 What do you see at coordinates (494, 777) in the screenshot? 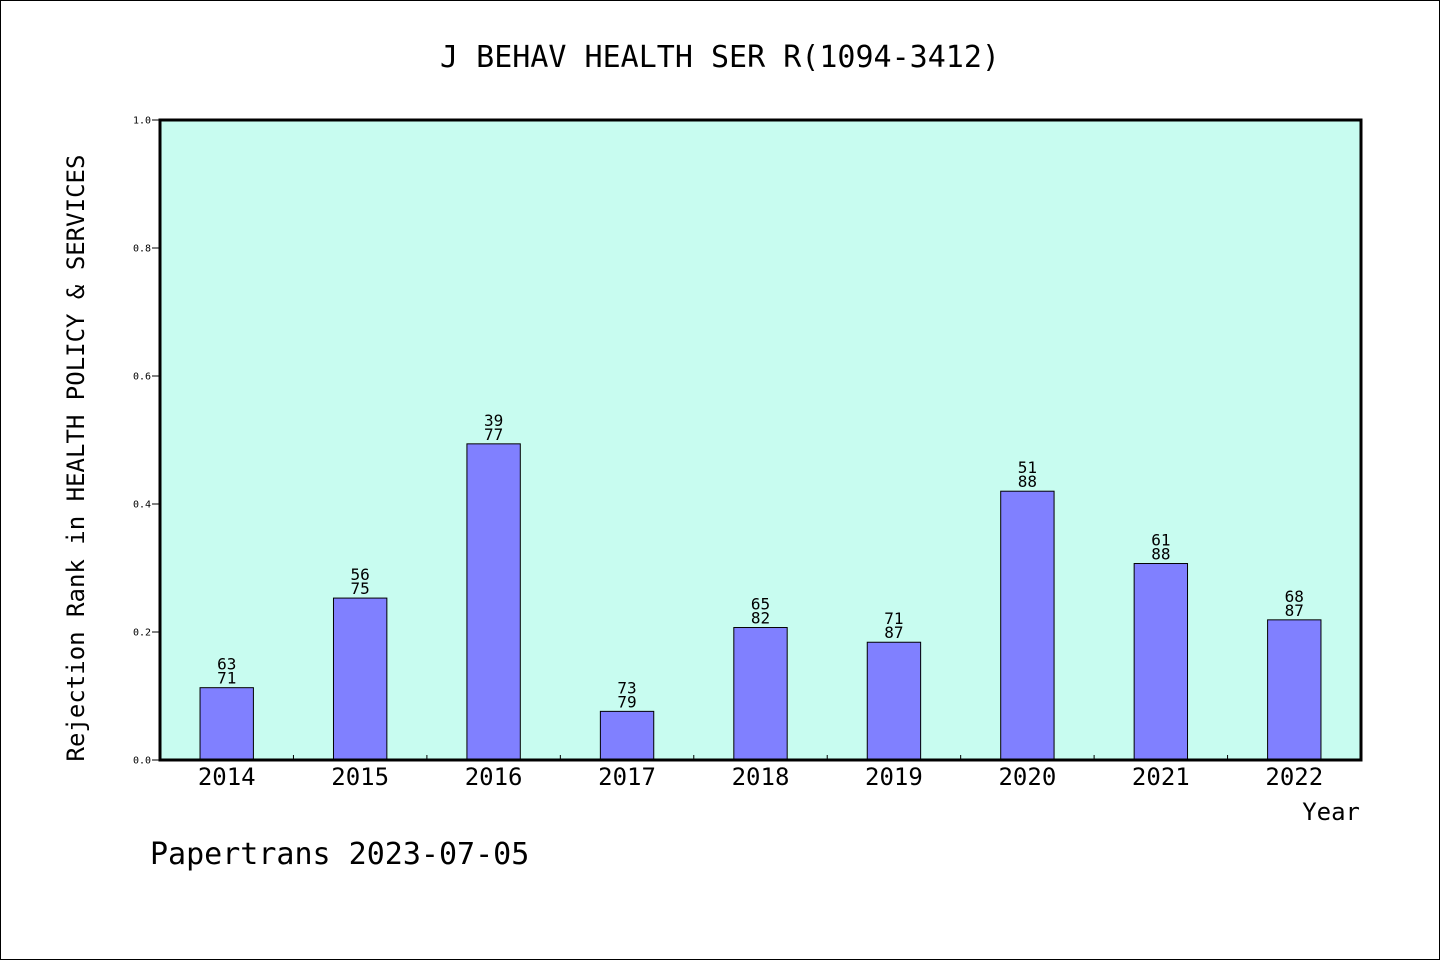
I see `x-tick-label: 2016` at bounding box center [494, 777].